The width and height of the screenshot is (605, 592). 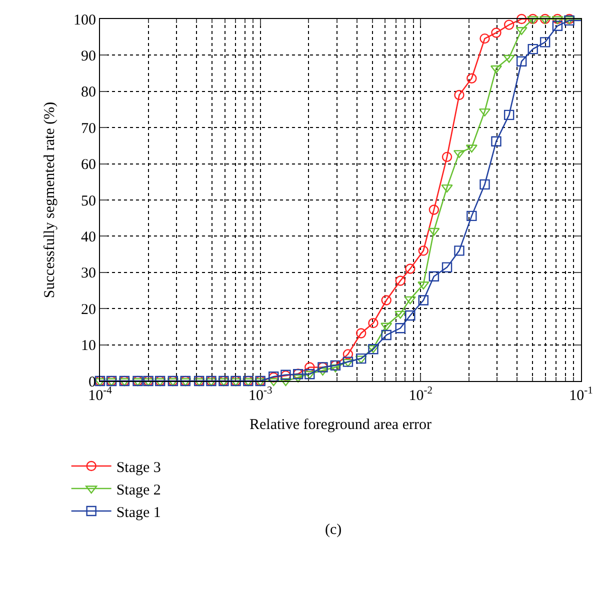 What do you see at coordinates (581, 395) in the screenshot?
I see `x-tick-label: 10$^{-1}$` at bounding box center [581, 395].